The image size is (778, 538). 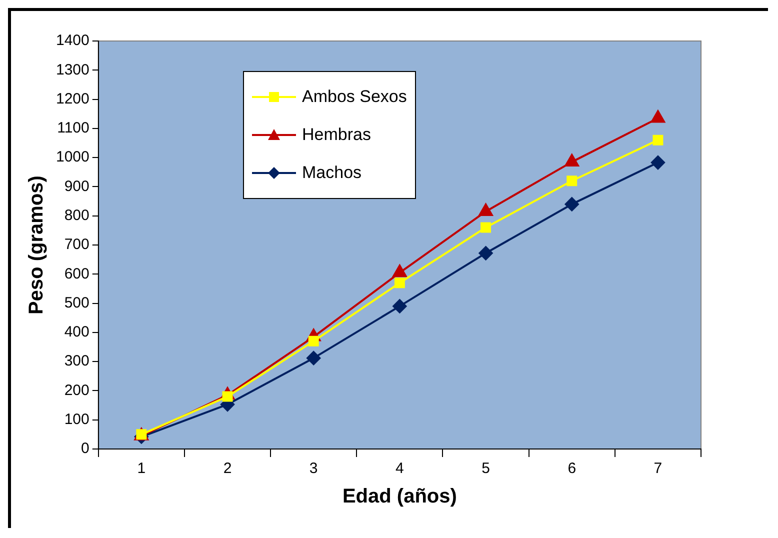 I want to click on y-tick-label: 1100, so click(x=73, y=128).